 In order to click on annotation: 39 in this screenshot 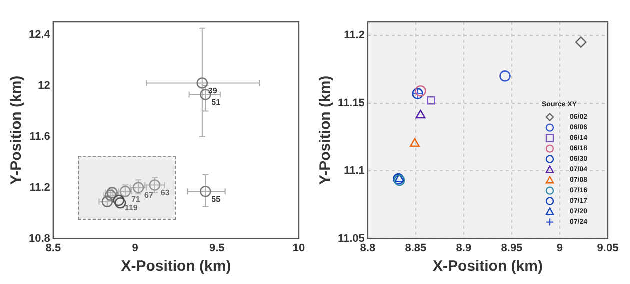, I will do `click(213, 91)`.